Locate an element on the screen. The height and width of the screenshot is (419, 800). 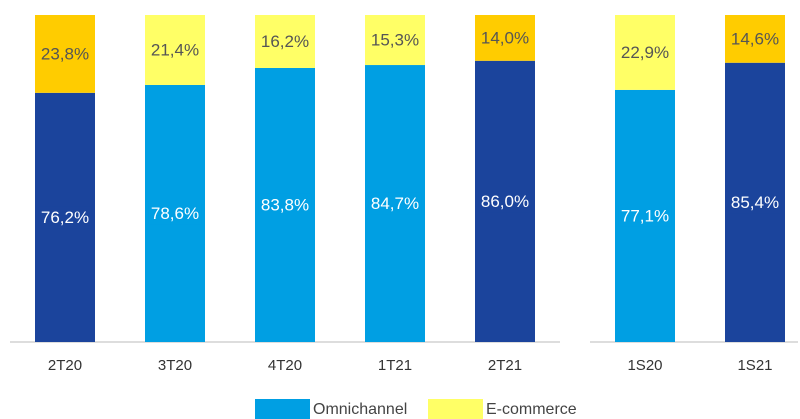
value-label: 21,4% is located at coordinates (175, 49).